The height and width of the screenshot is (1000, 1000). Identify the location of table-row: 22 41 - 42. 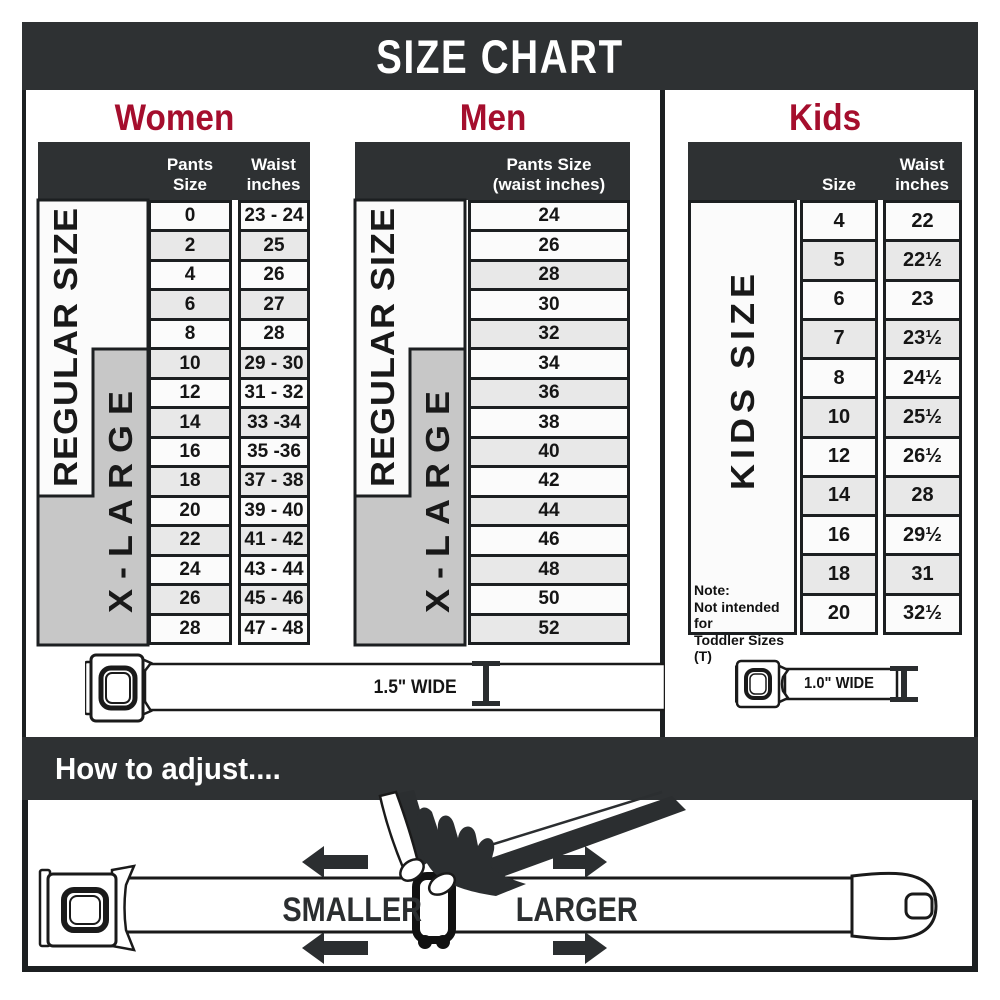
(229, 540).